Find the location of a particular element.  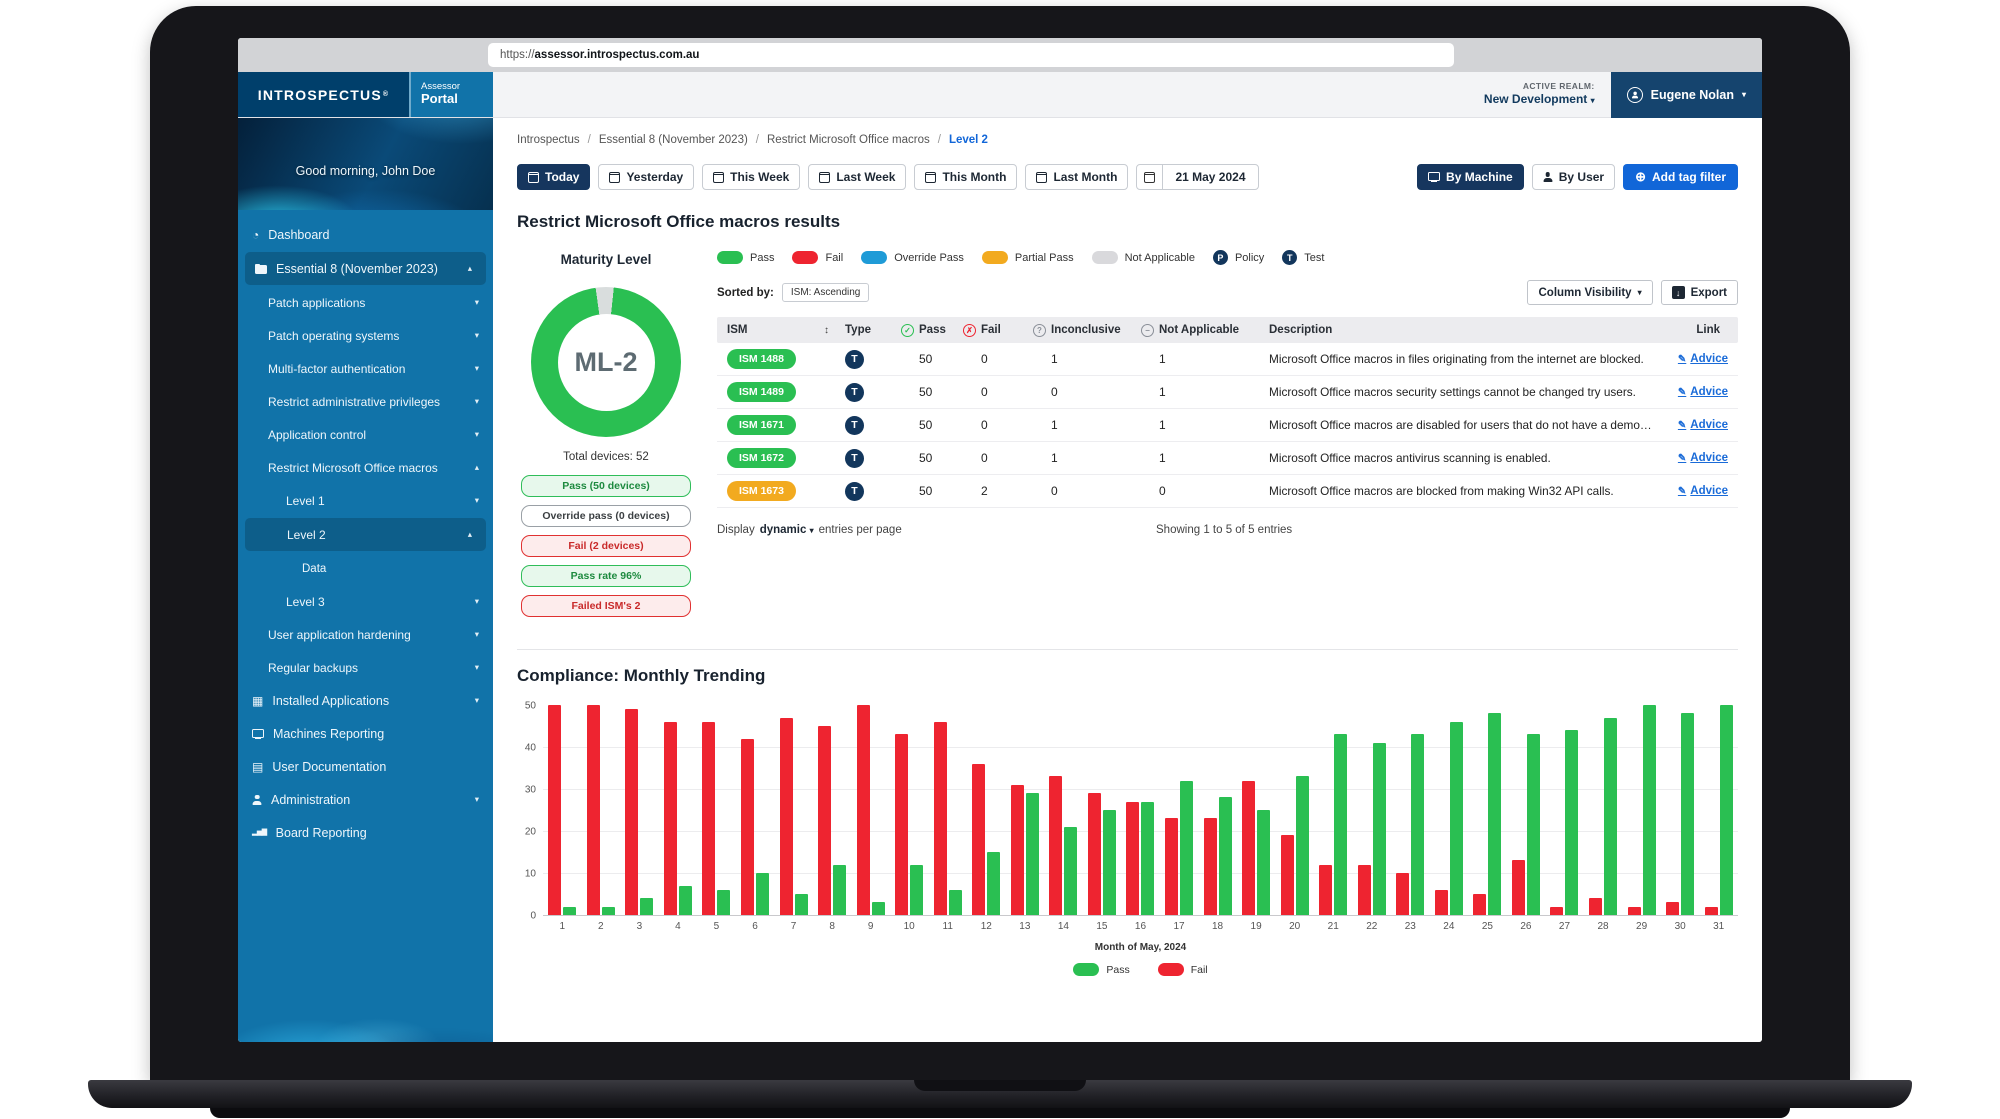

export-icon: ↓ is located at coordinates (1678, 292).